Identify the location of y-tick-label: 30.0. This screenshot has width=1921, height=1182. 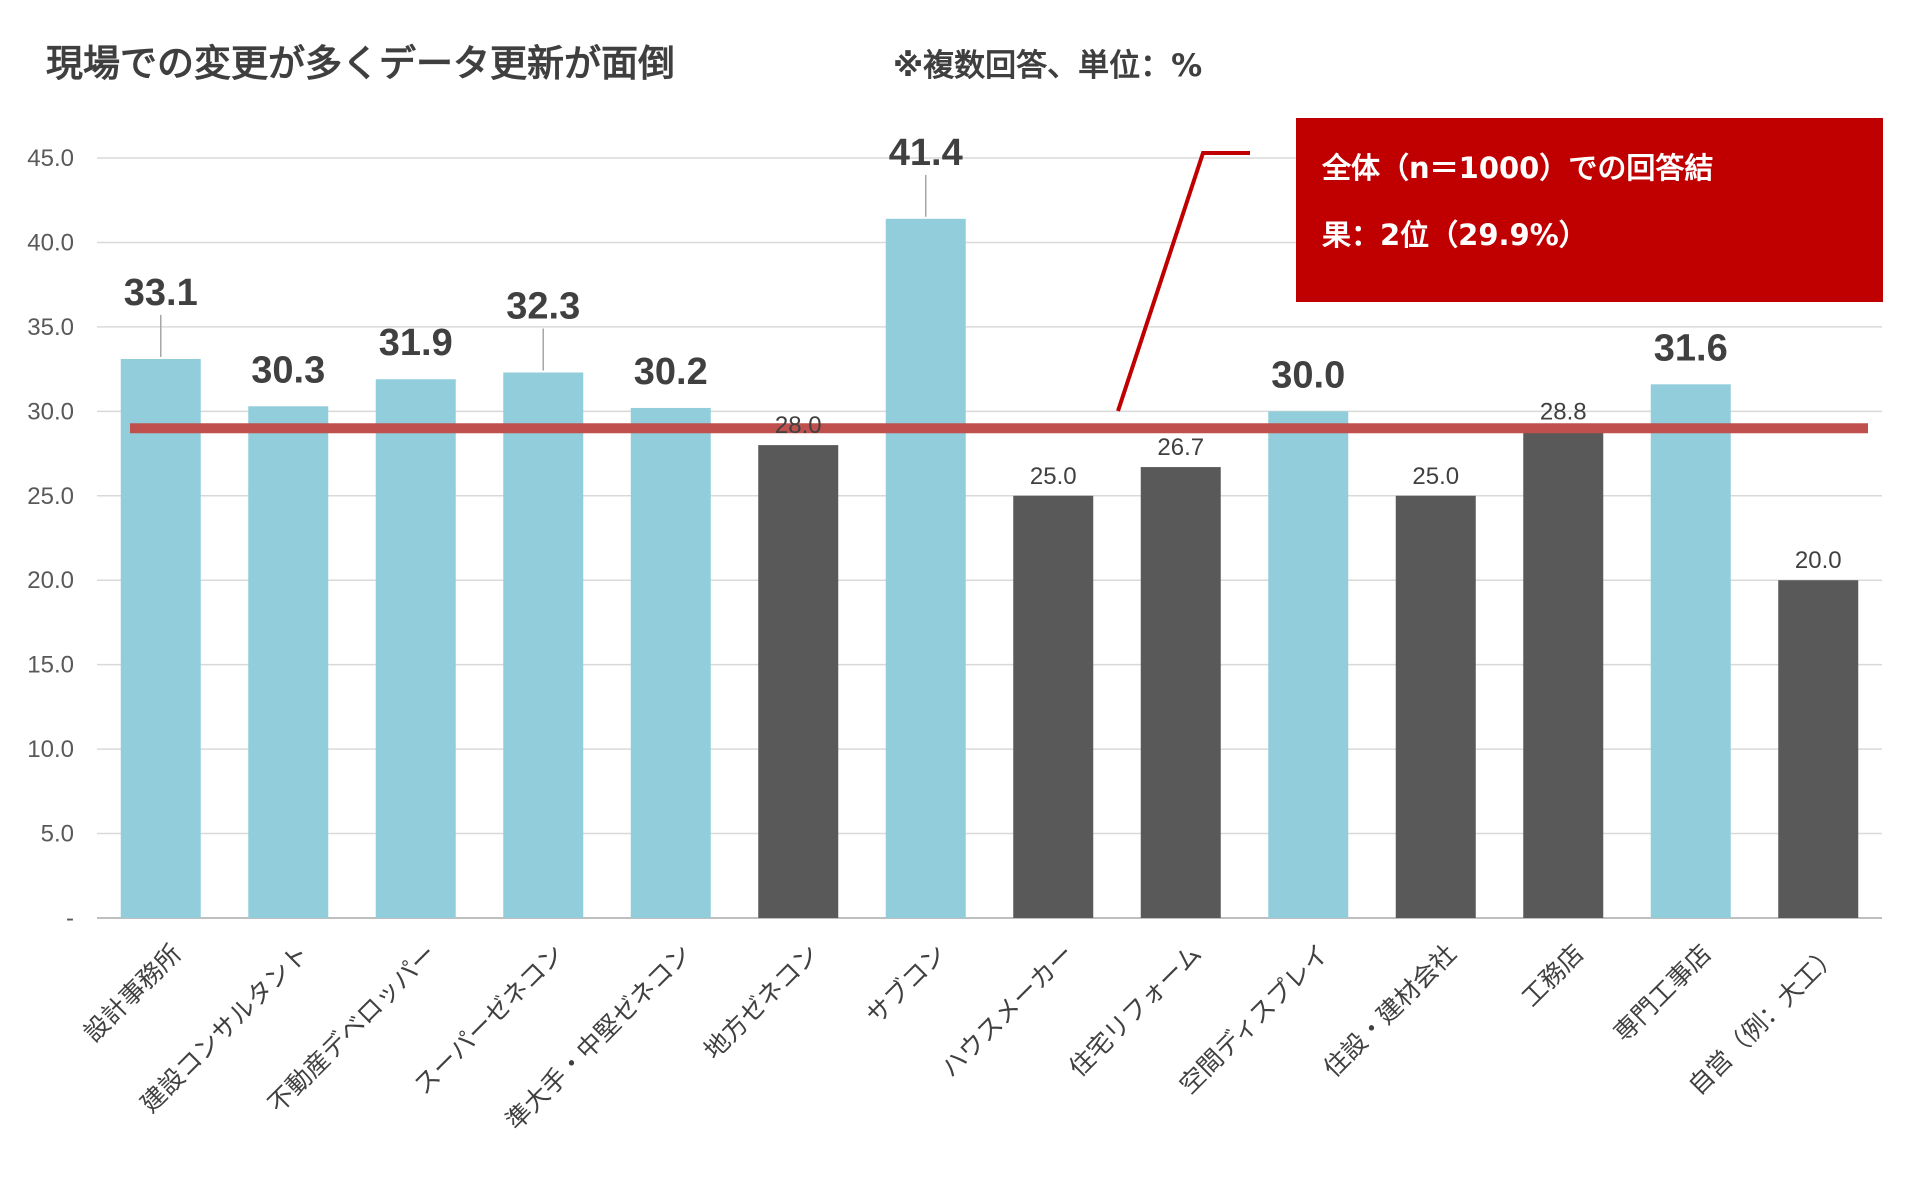
(50, 411).